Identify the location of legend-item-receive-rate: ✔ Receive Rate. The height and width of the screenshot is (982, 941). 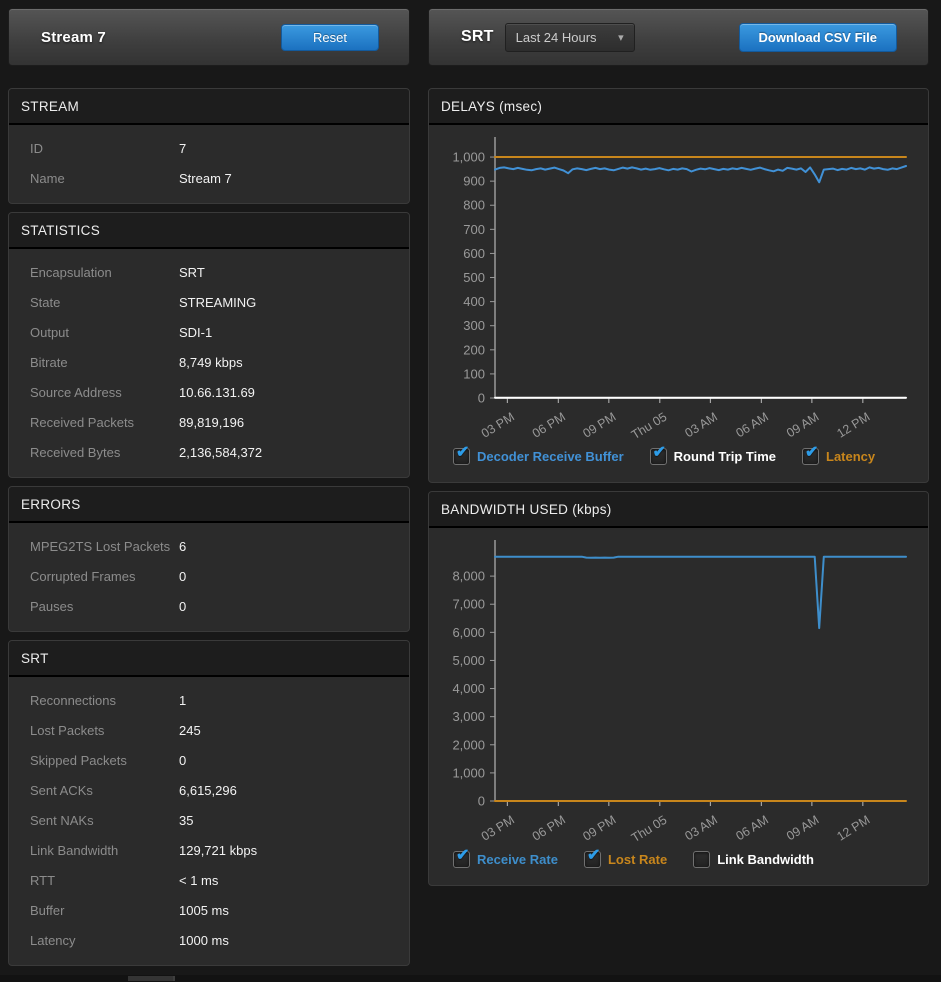
(505, 857).